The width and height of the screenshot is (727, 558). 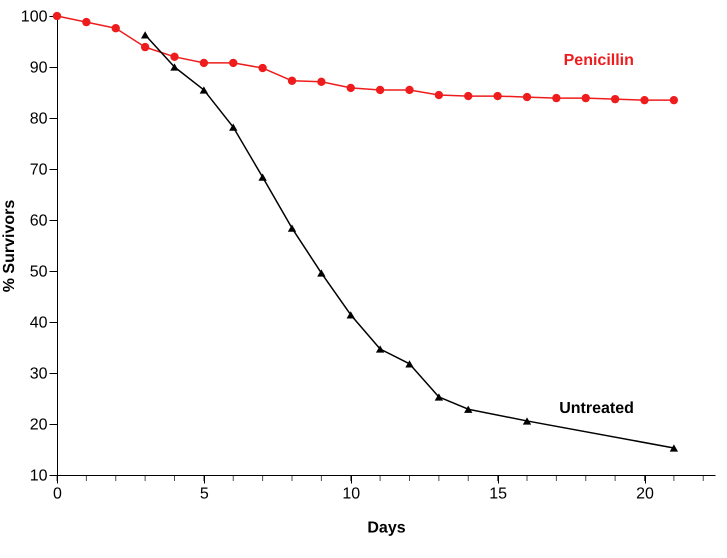 What do you see at coordinates (386, 528) in the screenshot?
I see `x-axis-title: Days` at bounding box center [386, 528].